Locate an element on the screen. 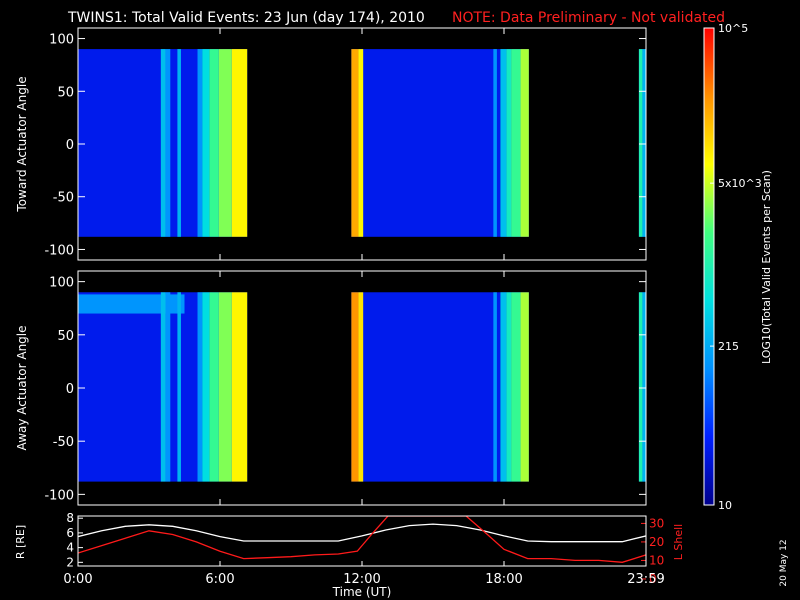  y2-tick-label: 10 is located at coordinates (656, 560).